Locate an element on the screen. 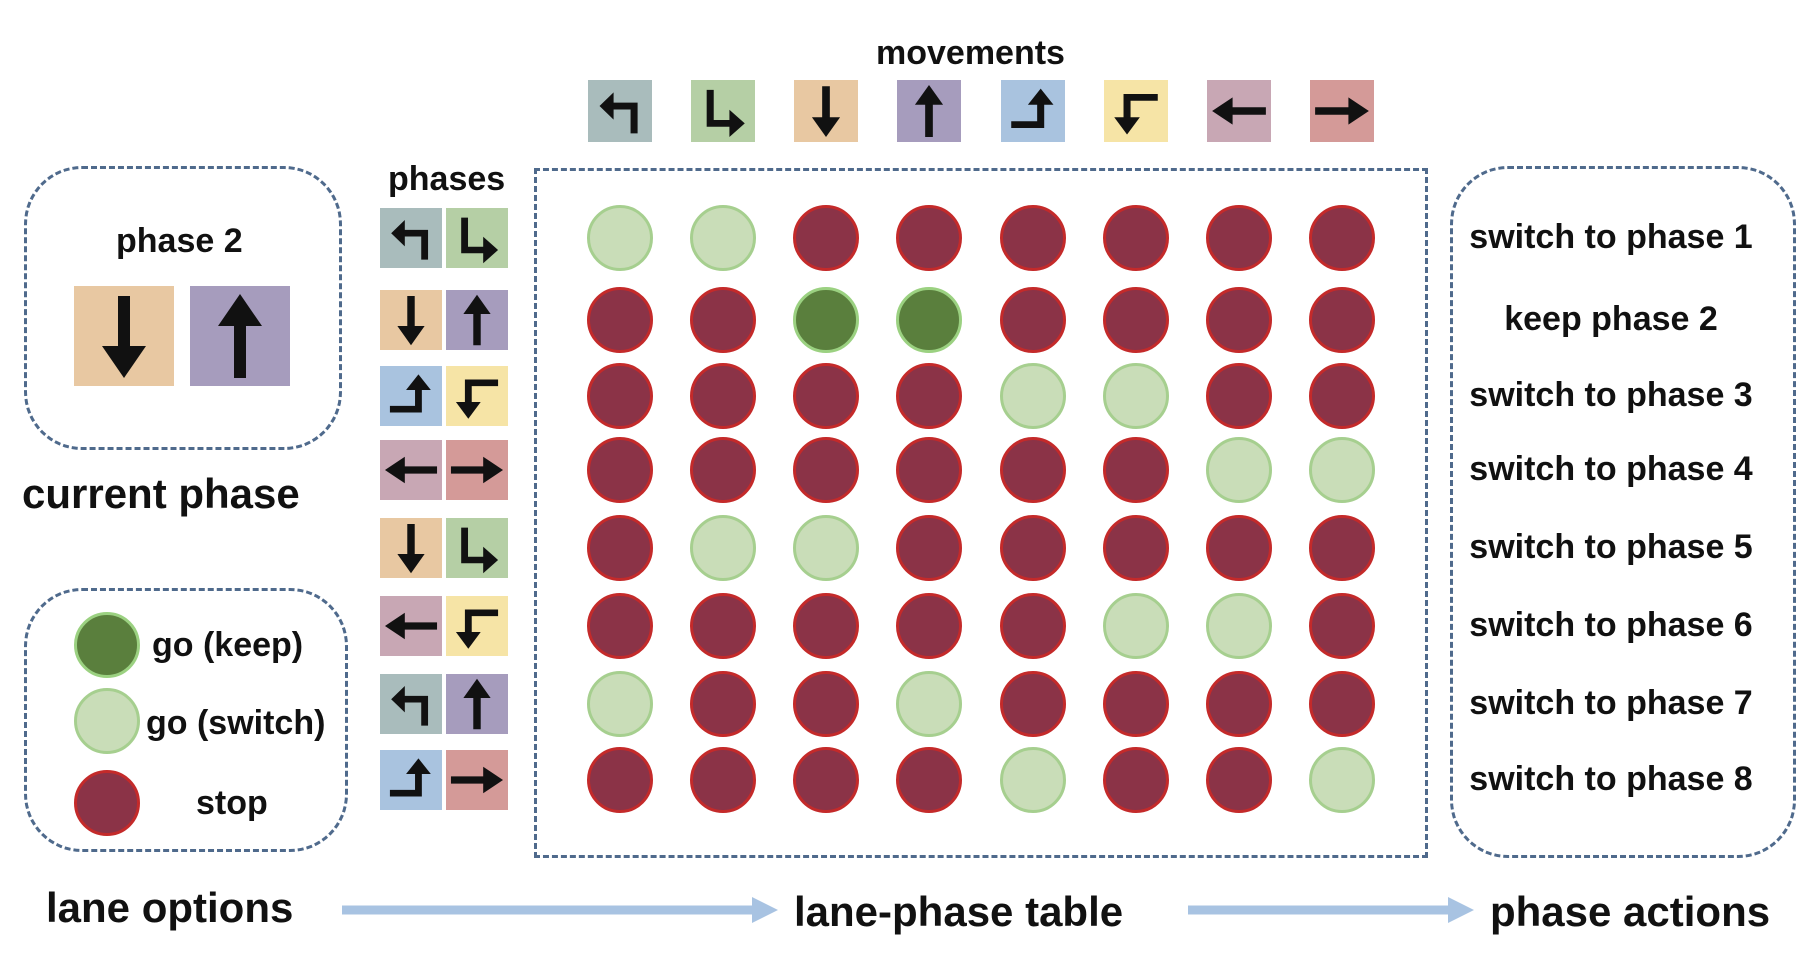  movements-label: movements is located at coordinates (970, 53).